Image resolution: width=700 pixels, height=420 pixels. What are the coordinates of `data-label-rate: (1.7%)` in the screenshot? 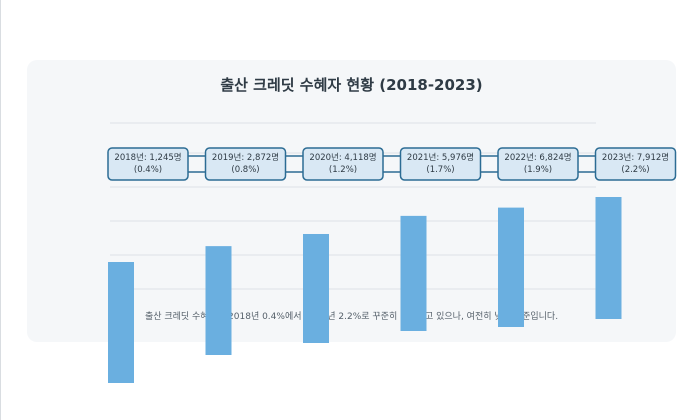 It's located at (440, 170).